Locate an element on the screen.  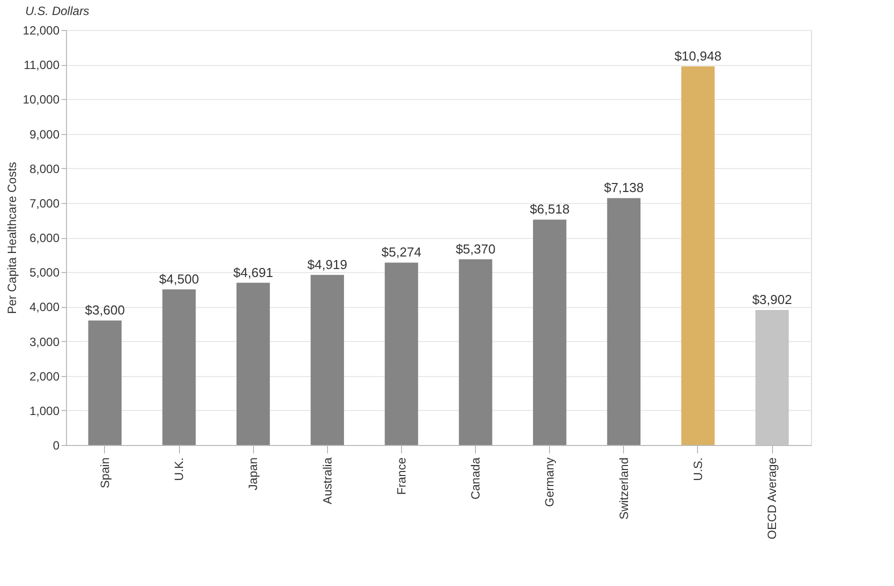
data-label: $3,600 is located at coordinates (105, 310).